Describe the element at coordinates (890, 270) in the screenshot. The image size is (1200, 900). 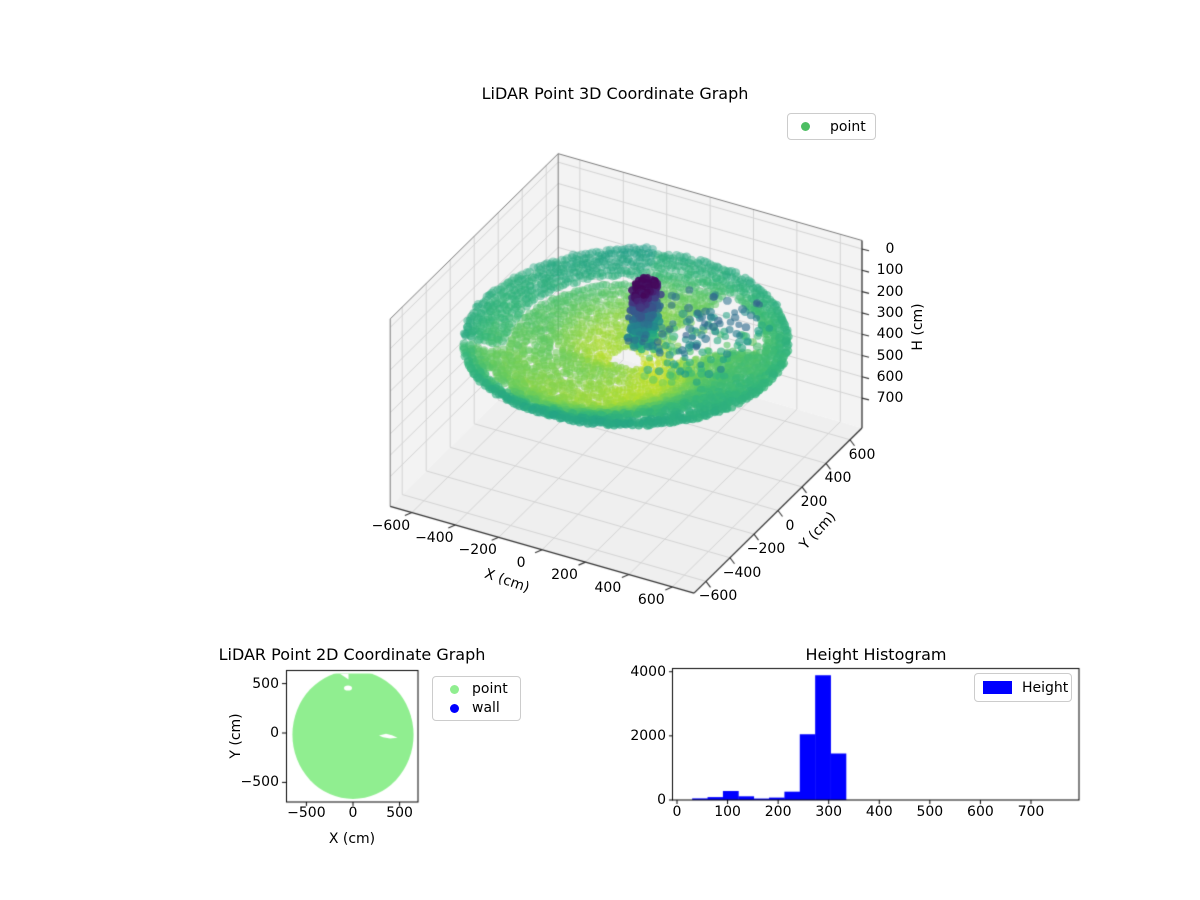
I see `p3d-ztick-label: 100` at that location.